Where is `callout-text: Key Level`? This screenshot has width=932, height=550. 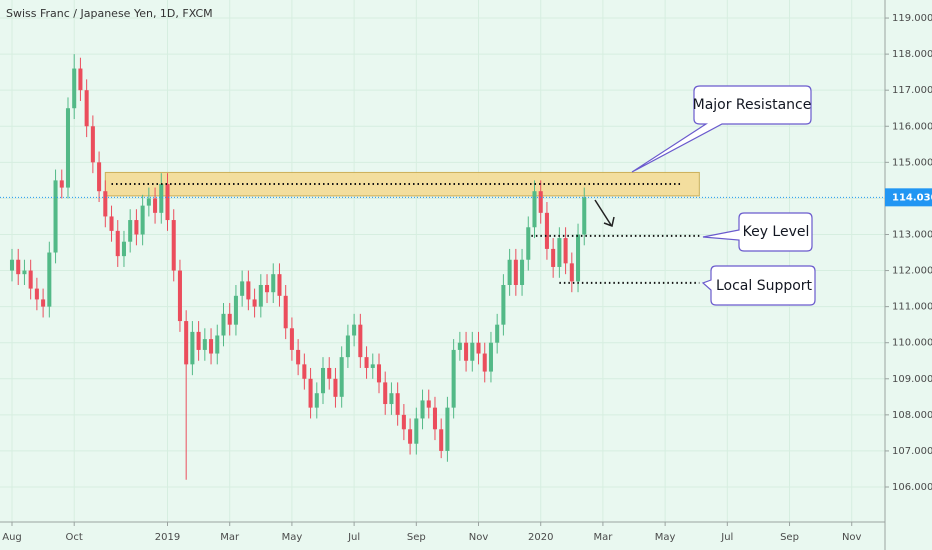
callout-text: Key Level is located at coordinates (776, 232).